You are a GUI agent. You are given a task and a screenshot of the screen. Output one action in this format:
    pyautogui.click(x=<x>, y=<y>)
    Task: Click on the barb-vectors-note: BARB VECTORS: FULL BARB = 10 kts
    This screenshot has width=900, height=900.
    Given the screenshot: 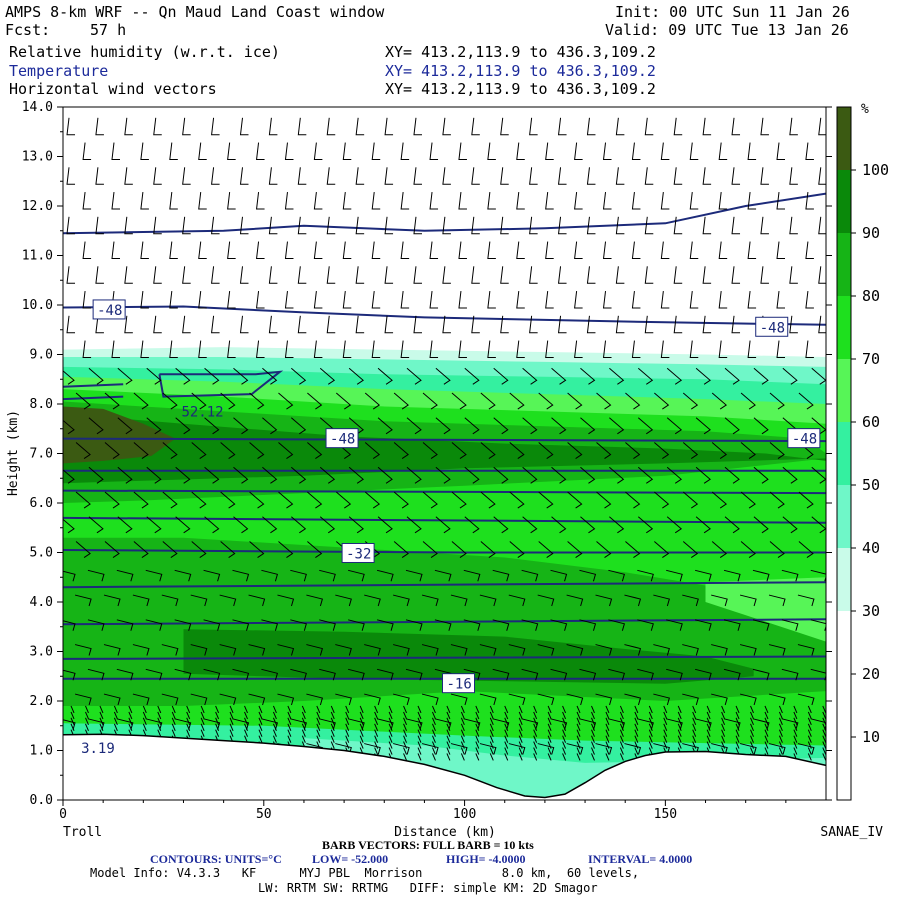 What is the action you would take?
    pyautogui.click(x=428, y=845)
    